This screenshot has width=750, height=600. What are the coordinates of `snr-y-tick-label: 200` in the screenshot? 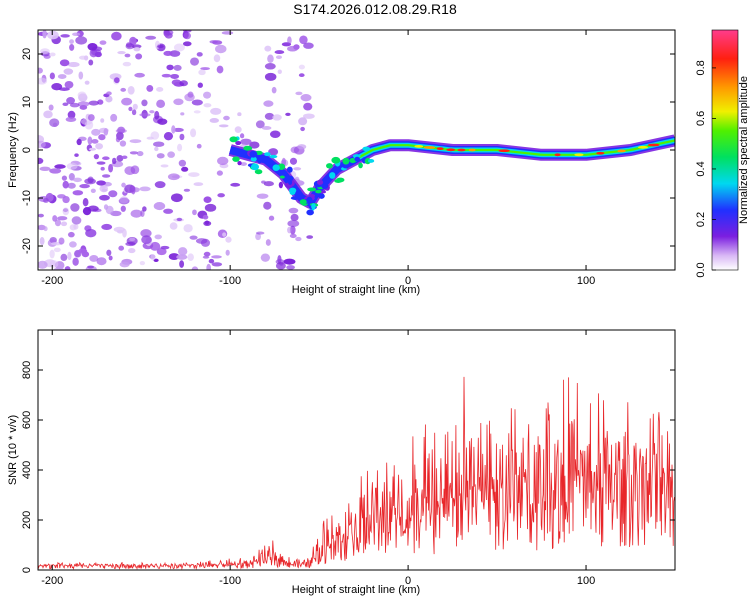 It's located at (27, 520).